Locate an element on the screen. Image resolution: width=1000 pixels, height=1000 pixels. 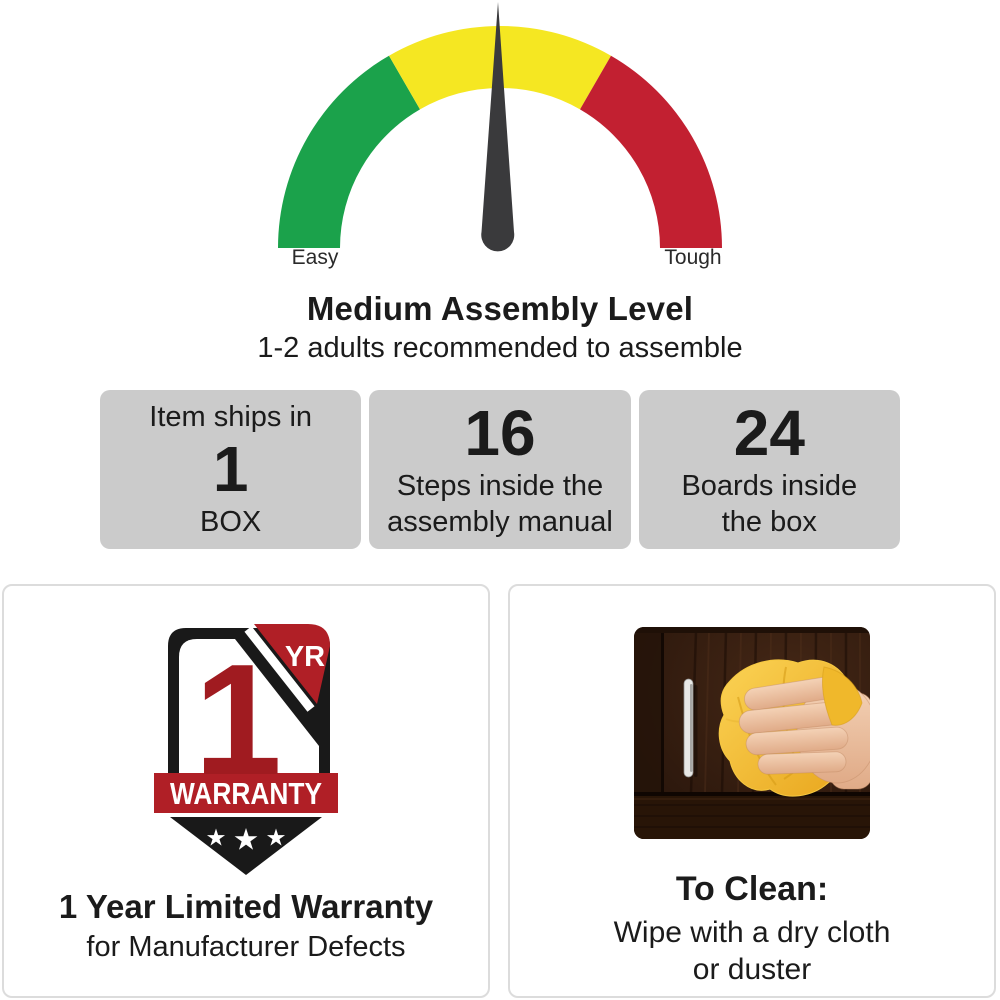
warranty-badge-icon: 1 YR WARRANTY is located at coordinates (246, 749).